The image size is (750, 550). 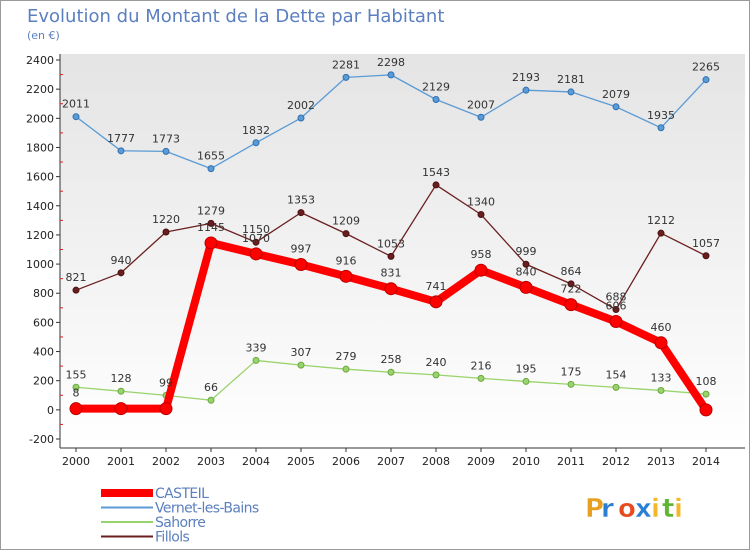 I want to click on data-label-fillols: 1057, so click(x=706, y=243).